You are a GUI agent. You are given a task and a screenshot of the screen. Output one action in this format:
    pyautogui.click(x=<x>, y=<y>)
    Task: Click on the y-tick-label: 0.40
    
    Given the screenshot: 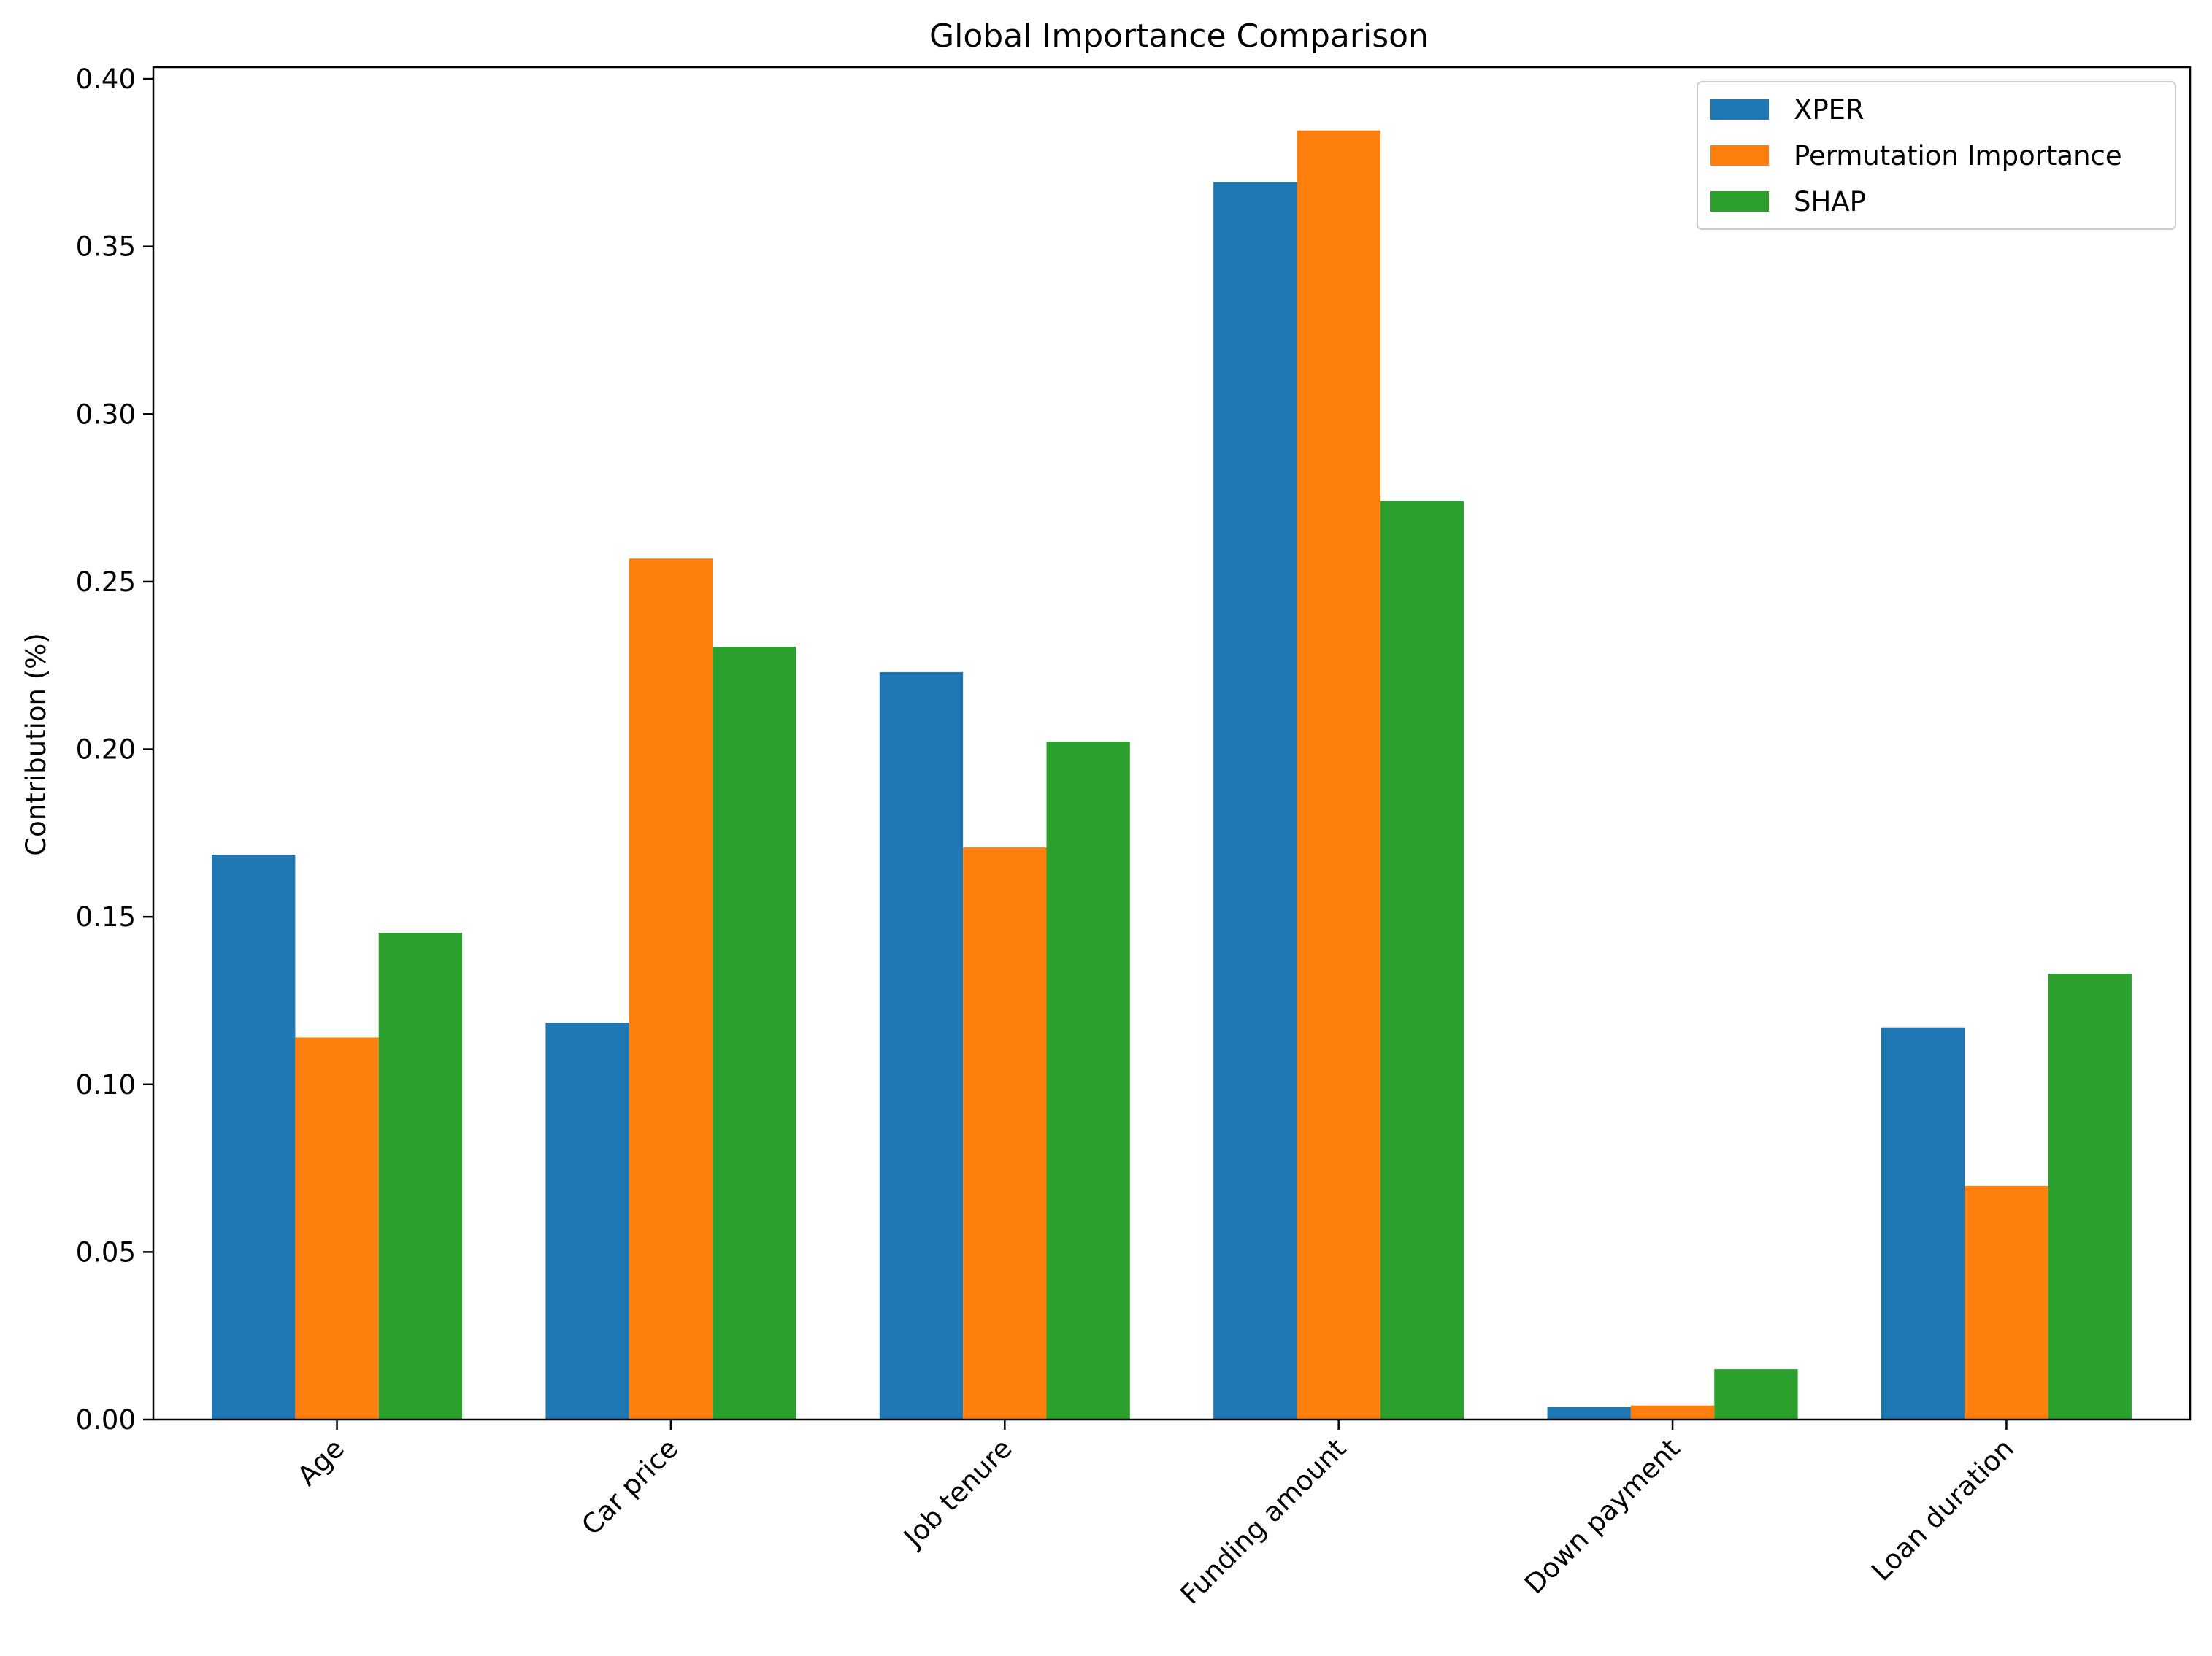 What is the action you would take?
    pyautogui.click(x=106, y=79)
    